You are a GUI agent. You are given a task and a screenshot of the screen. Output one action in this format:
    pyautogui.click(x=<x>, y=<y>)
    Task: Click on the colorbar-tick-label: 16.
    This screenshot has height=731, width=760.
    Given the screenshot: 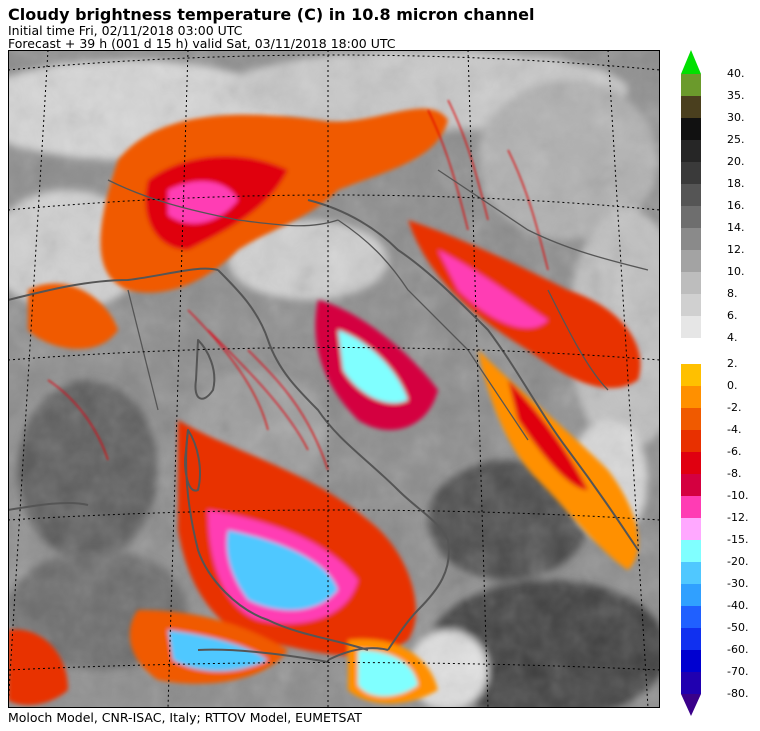 What is the action you would take?
    pyautogui.click(x=736, y=205)
    